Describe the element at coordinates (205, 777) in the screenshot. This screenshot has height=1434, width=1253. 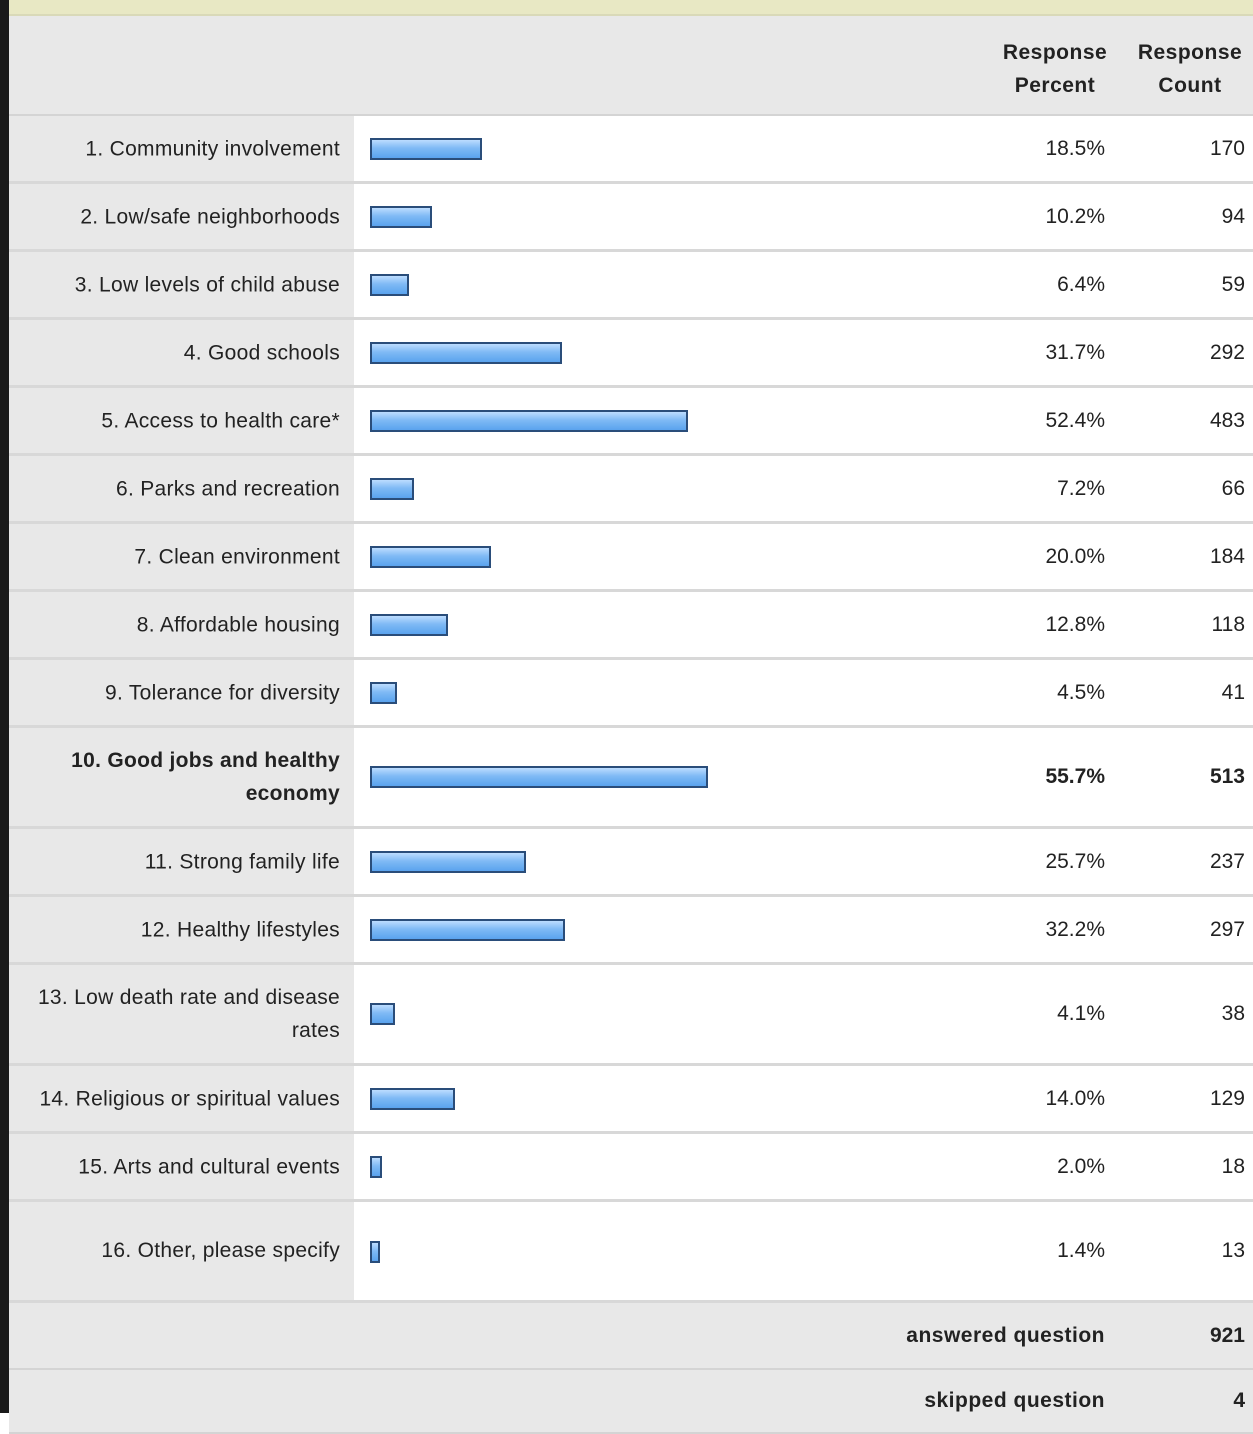
I see `row-label: 10. Good jobs and healthy economy` at that location.